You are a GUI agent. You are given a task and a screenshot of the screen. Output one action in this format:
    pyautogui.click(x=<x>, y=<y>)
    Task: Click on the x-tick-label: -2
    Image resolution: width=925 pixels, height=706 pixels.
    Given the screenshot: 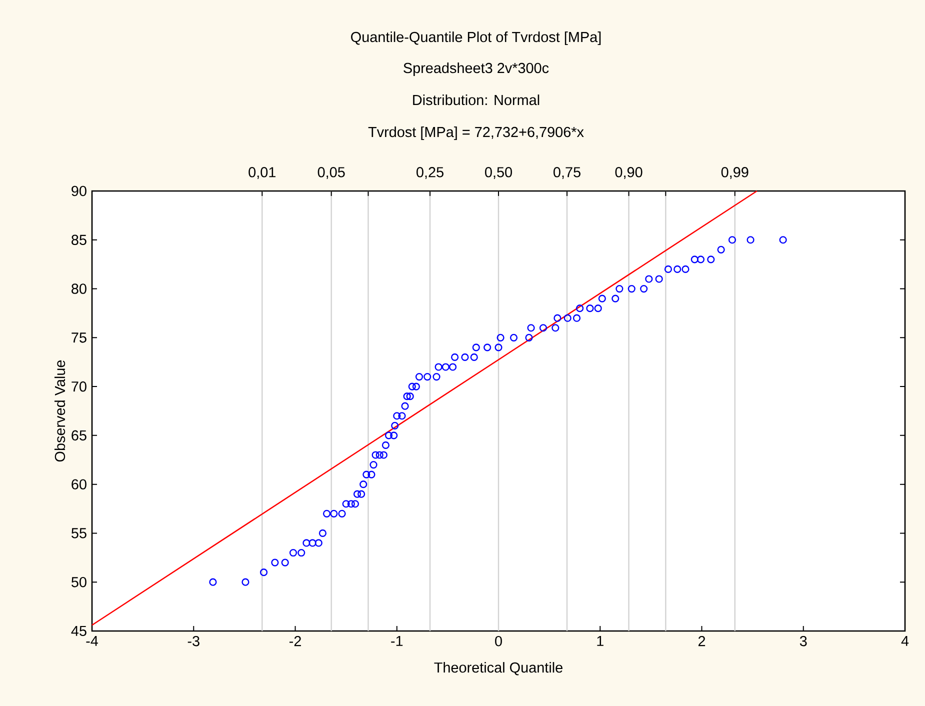 What is the action you would take?
    pyautogui.click(x=295, y=641)
    